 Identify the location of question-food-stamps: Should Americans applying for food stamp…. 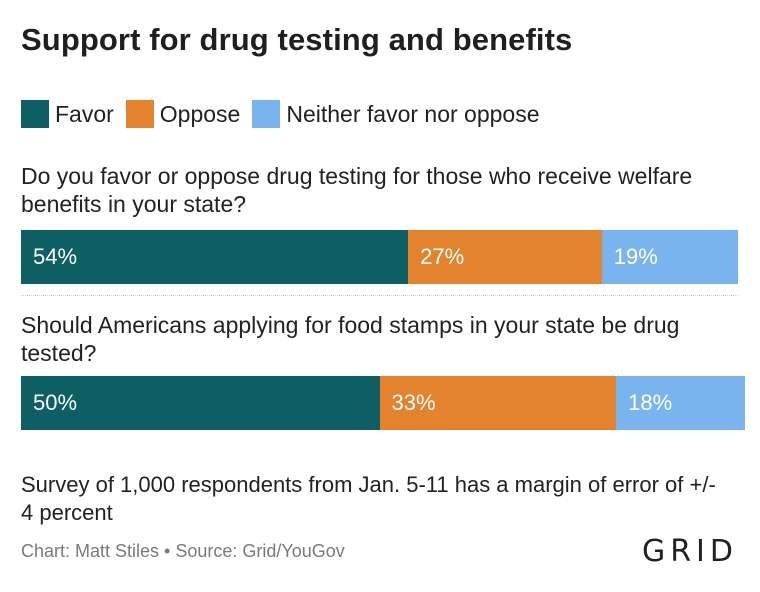
(350, 339).